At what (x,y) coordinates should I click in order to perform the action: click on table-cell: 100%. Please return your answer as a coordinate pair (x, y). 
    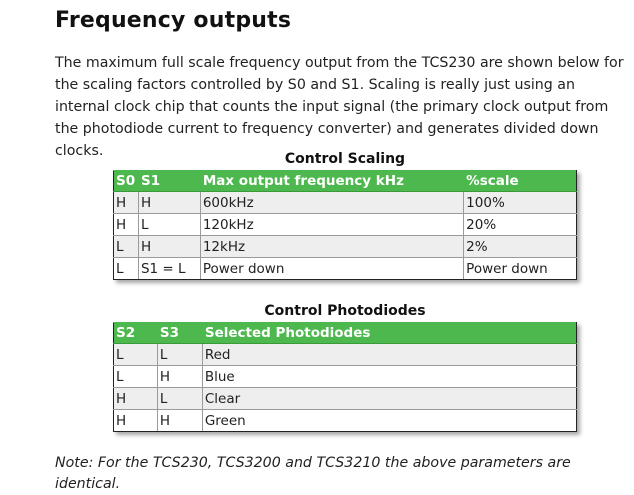
    Looking at the image, I should click on (520, 202).